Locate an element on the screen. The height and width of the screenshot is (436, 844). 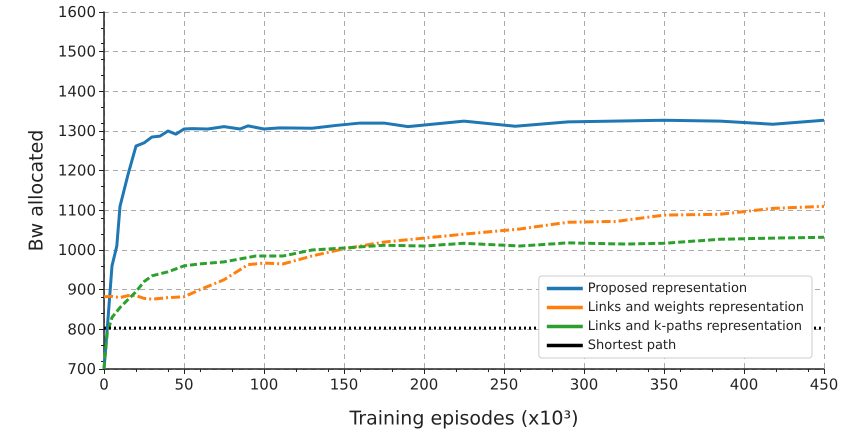
x-tick-label: 450 is located at coordinates (824, 385).